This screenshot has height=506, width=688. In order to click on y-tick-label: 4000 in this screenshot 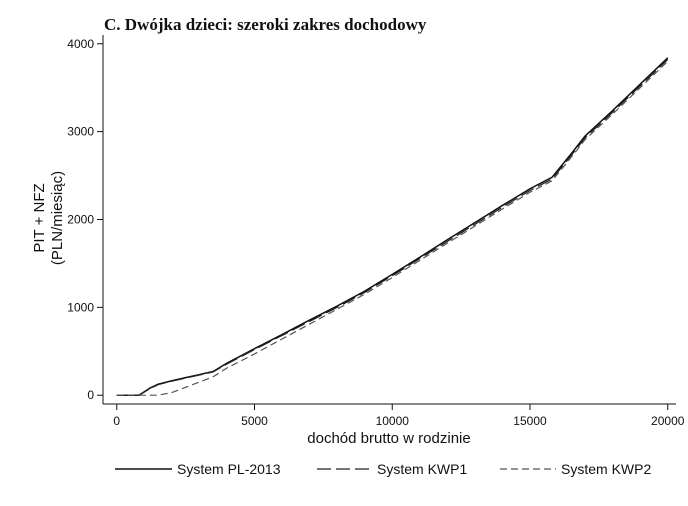, I will do `click(80, 44)`.